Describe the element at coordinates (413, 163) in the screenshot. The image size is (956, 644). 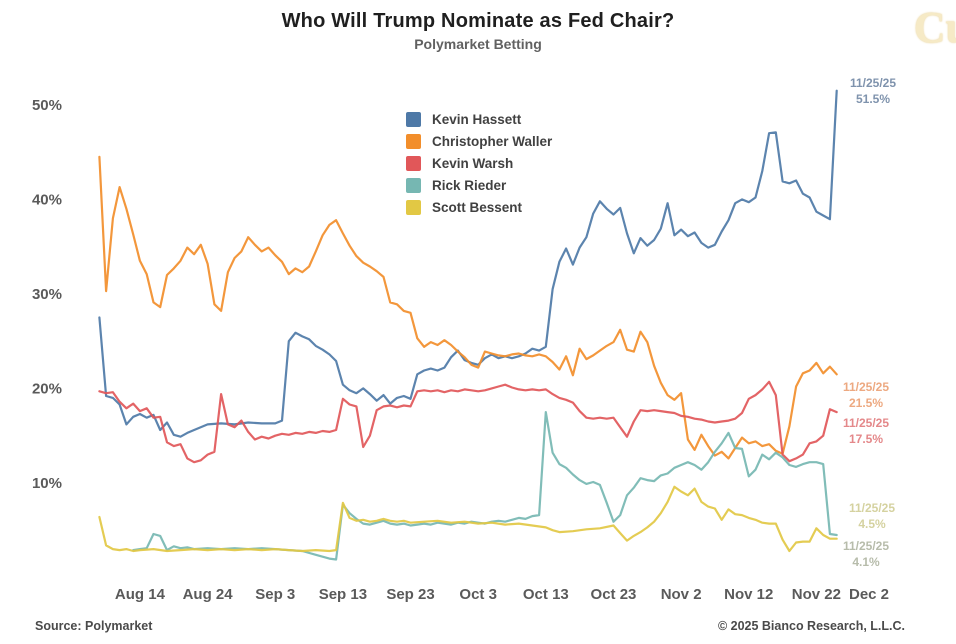
I see `legend-swatch-kevin-warsh` at that location.